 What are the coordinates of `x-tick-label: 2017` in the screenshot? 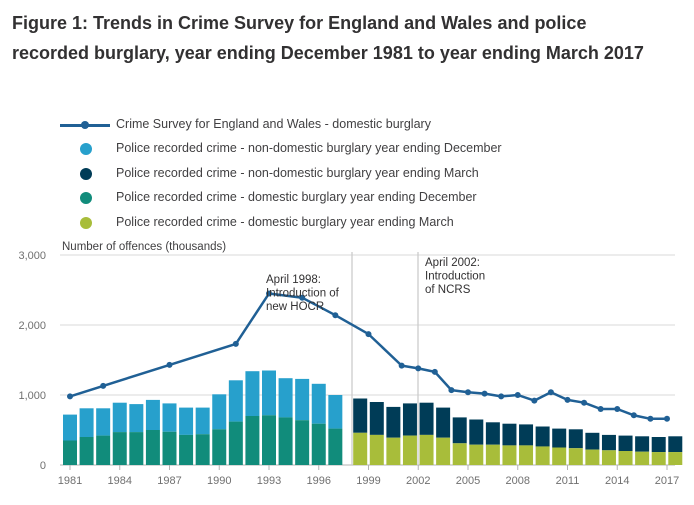 It's located at (667, 481).